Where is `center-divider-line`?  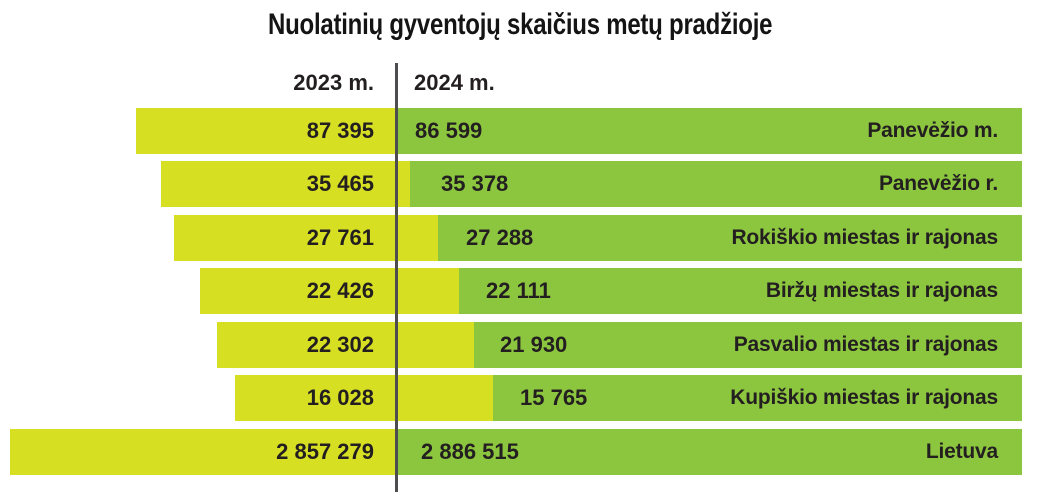 center-divider-line is located at coordinates (396, 277).